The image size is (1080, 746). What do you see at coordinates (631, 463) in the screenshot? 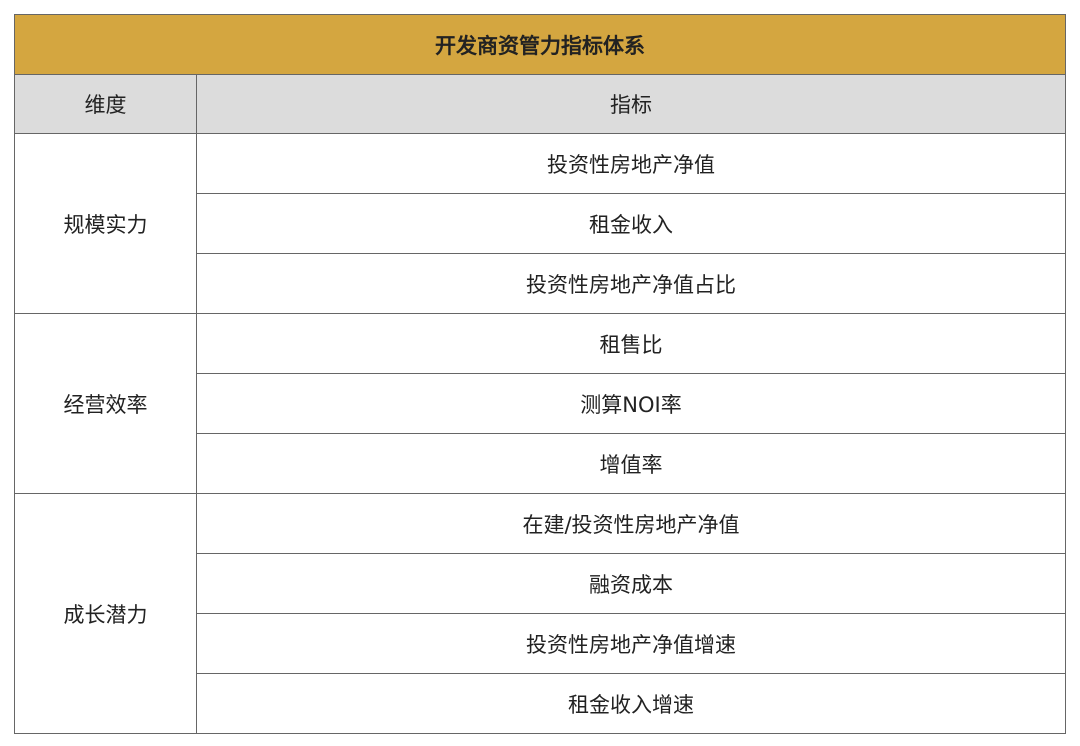
I see `indicator-cell: 增值率` at bounding box center [631, 463].